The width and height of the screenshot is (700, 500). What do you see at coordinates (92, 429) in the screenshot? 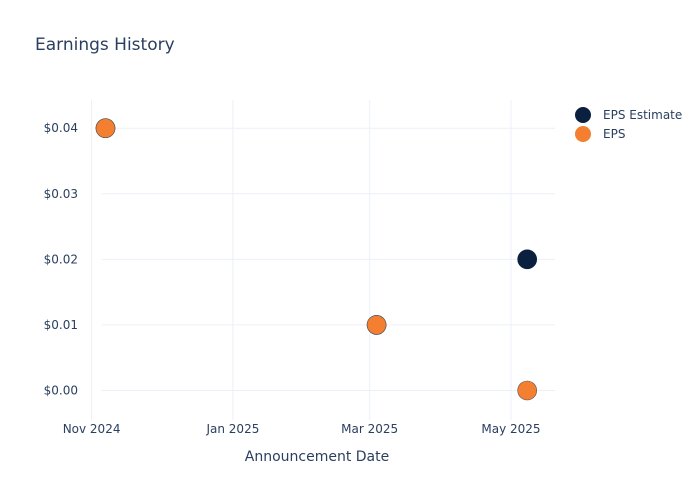
I see `x-tick-label: Nov 2024` at bounding box center [92, 429].